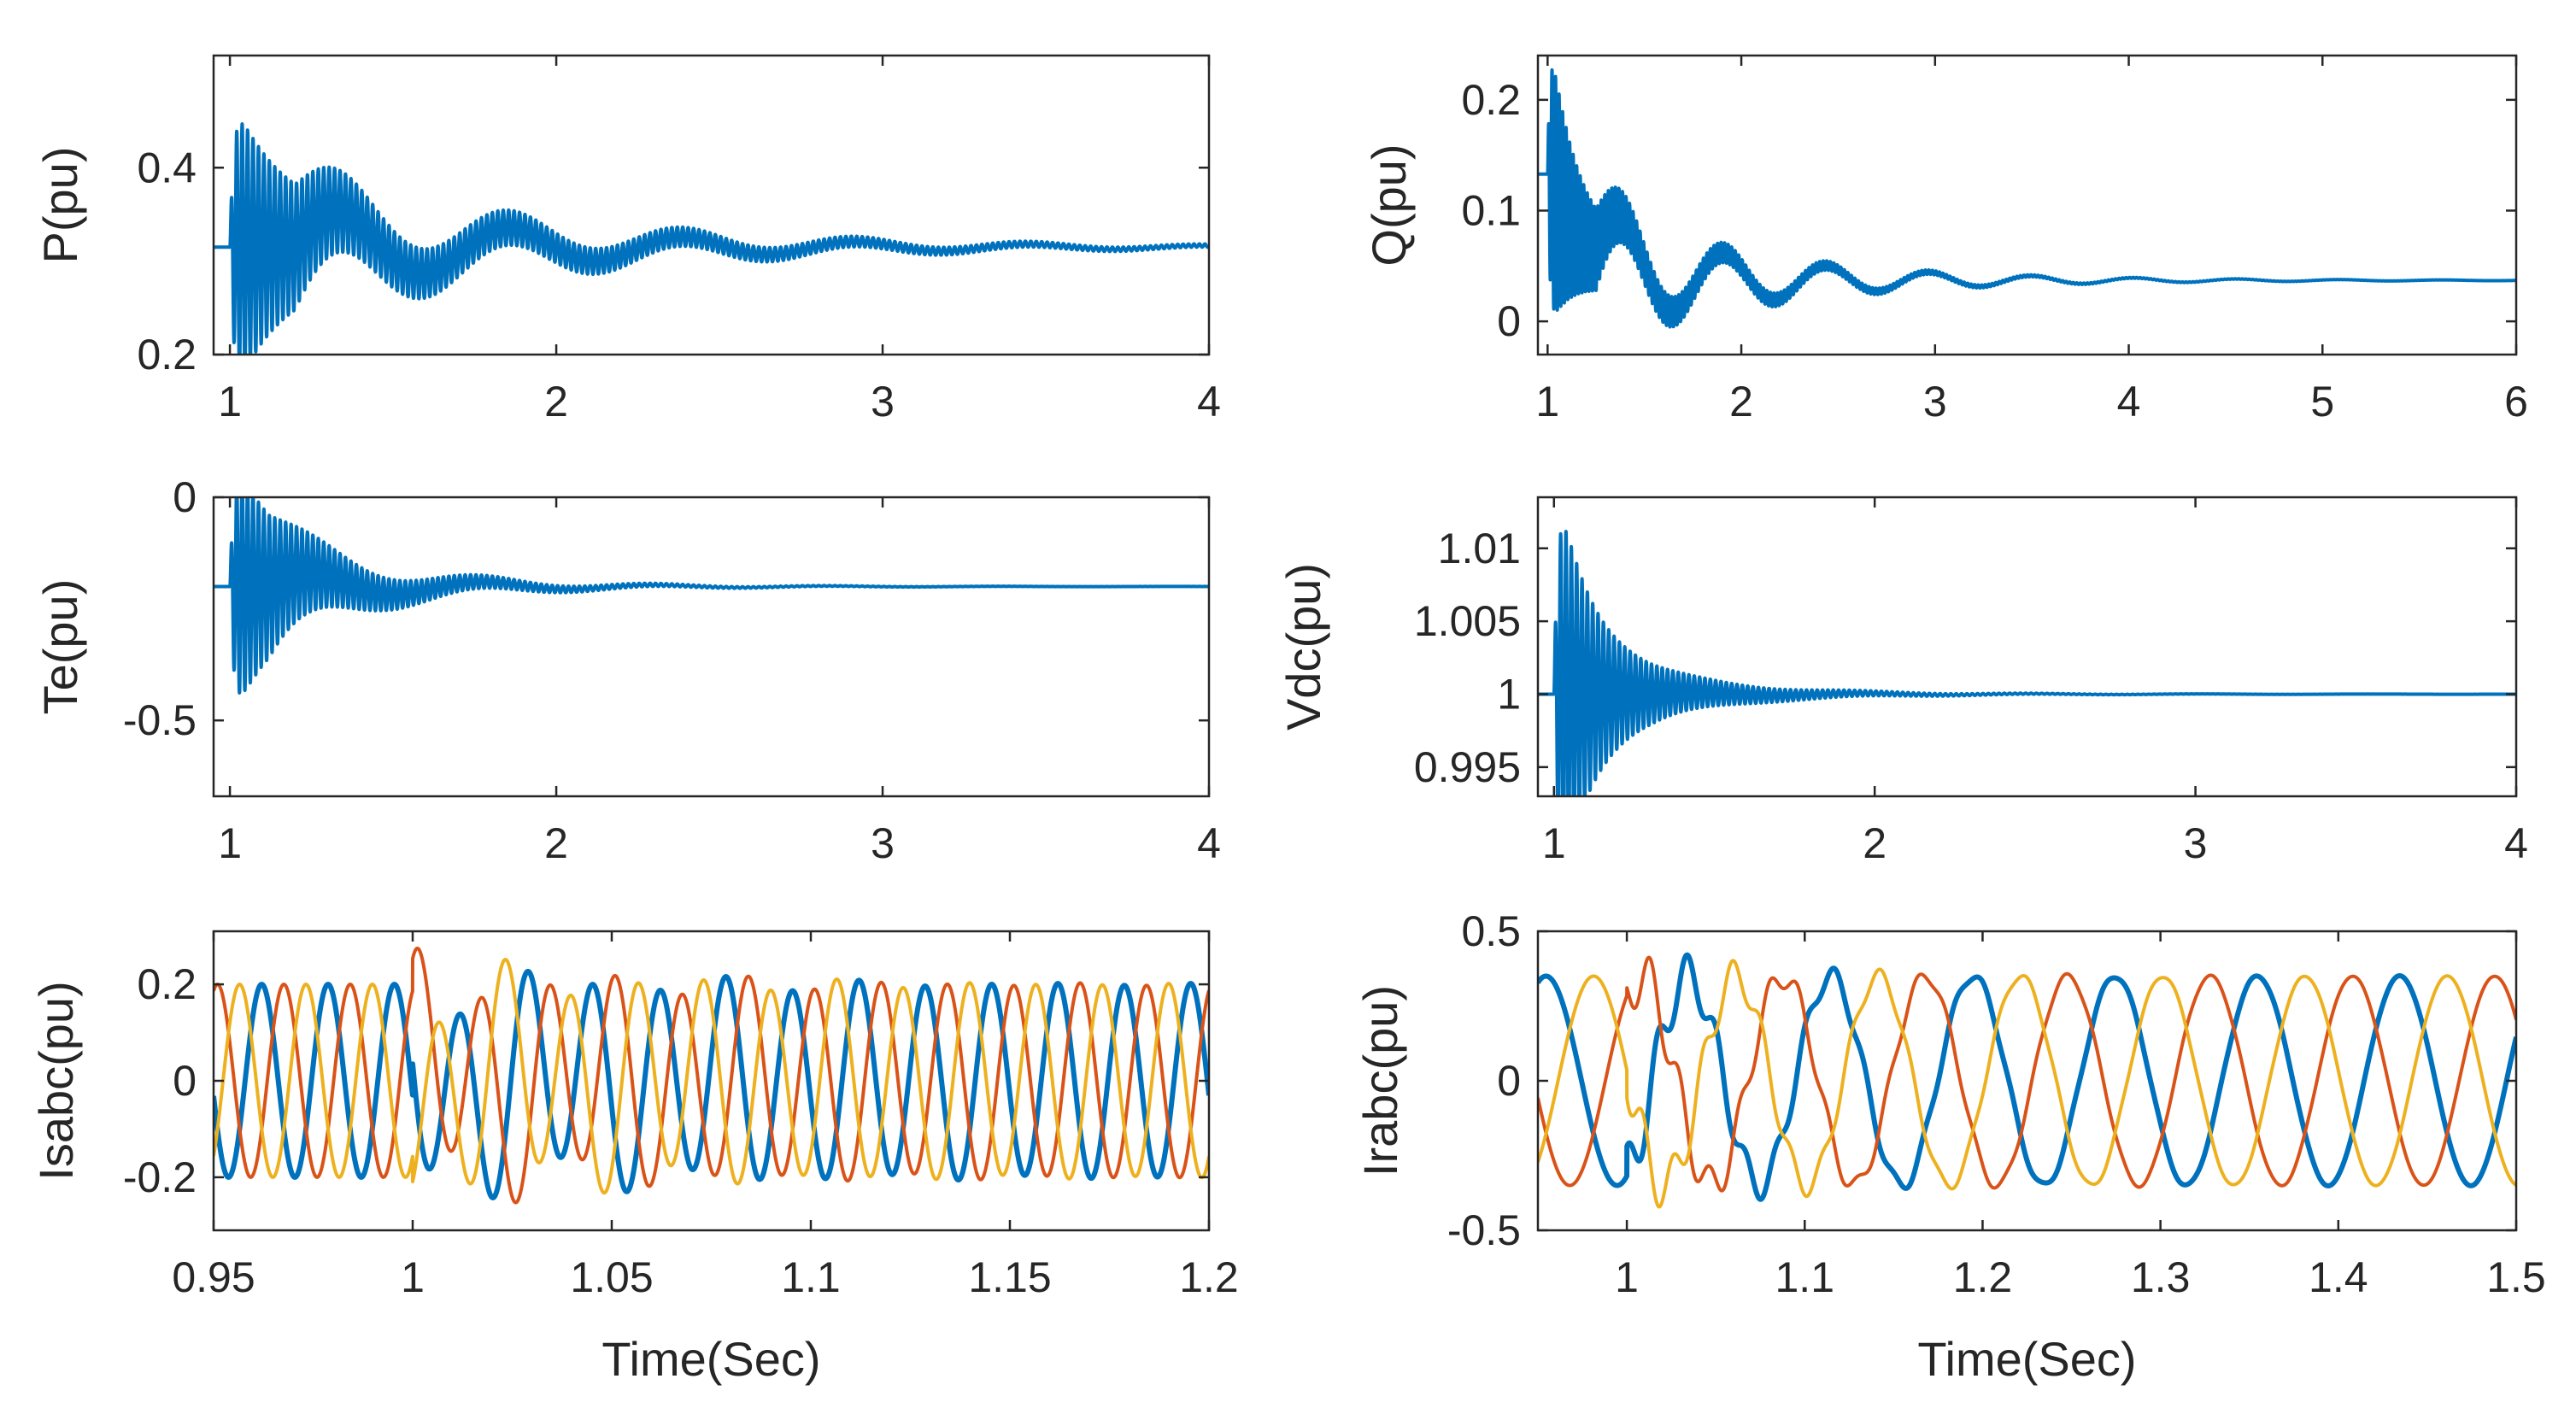  I want to click on q-lines, so click(2027, 198).